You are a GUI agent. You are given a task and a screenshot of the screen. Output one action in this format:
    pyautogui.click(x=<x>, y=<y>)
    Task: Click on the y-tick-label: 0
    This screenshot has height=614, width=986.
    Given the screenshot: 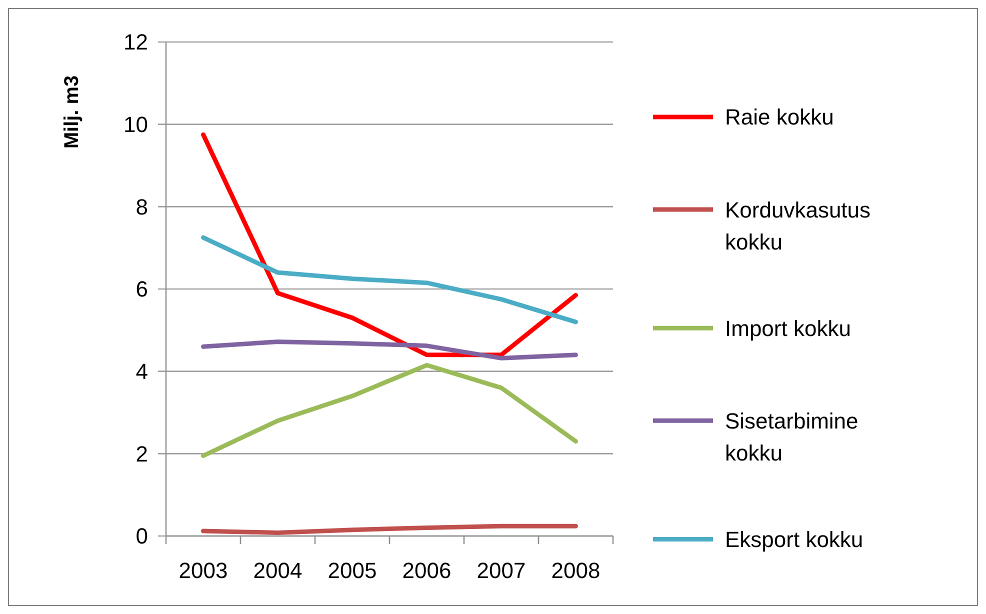 What is the action you would take?
    pyautogui.click(x=142, y=536)
    